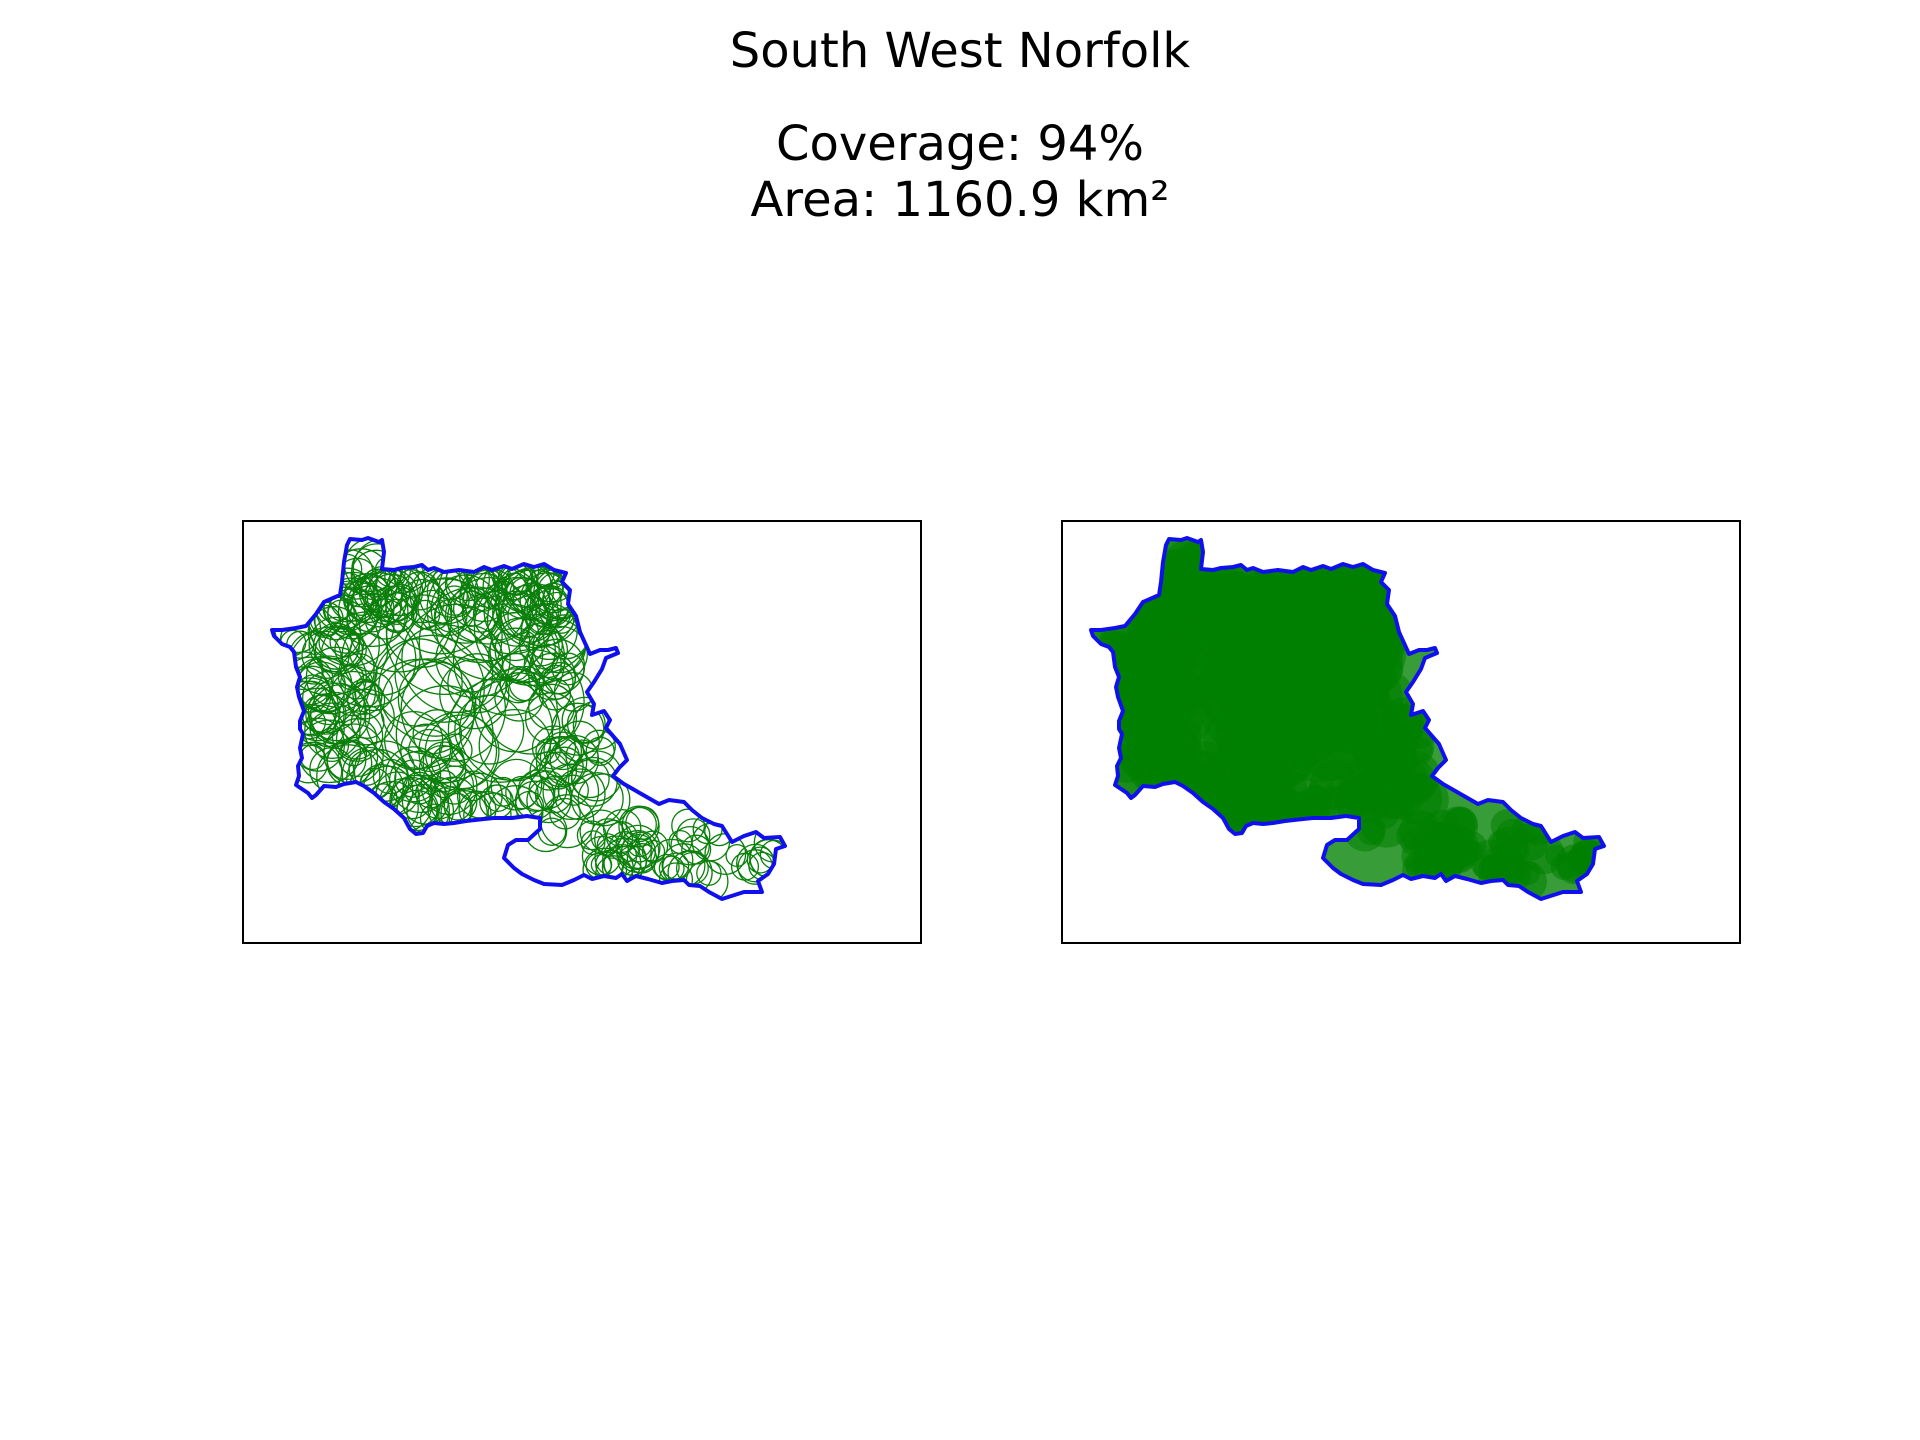  I want to click on coverage-circles-filled, so click(1347, 718).